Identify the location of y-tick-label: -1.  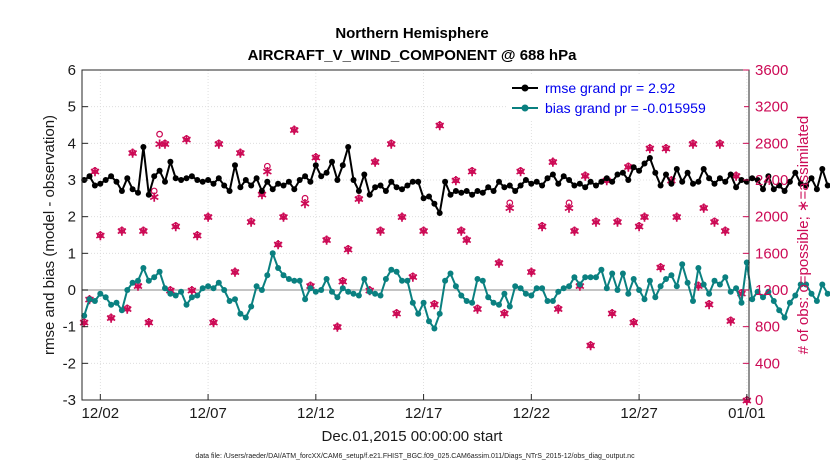
(69, 327).